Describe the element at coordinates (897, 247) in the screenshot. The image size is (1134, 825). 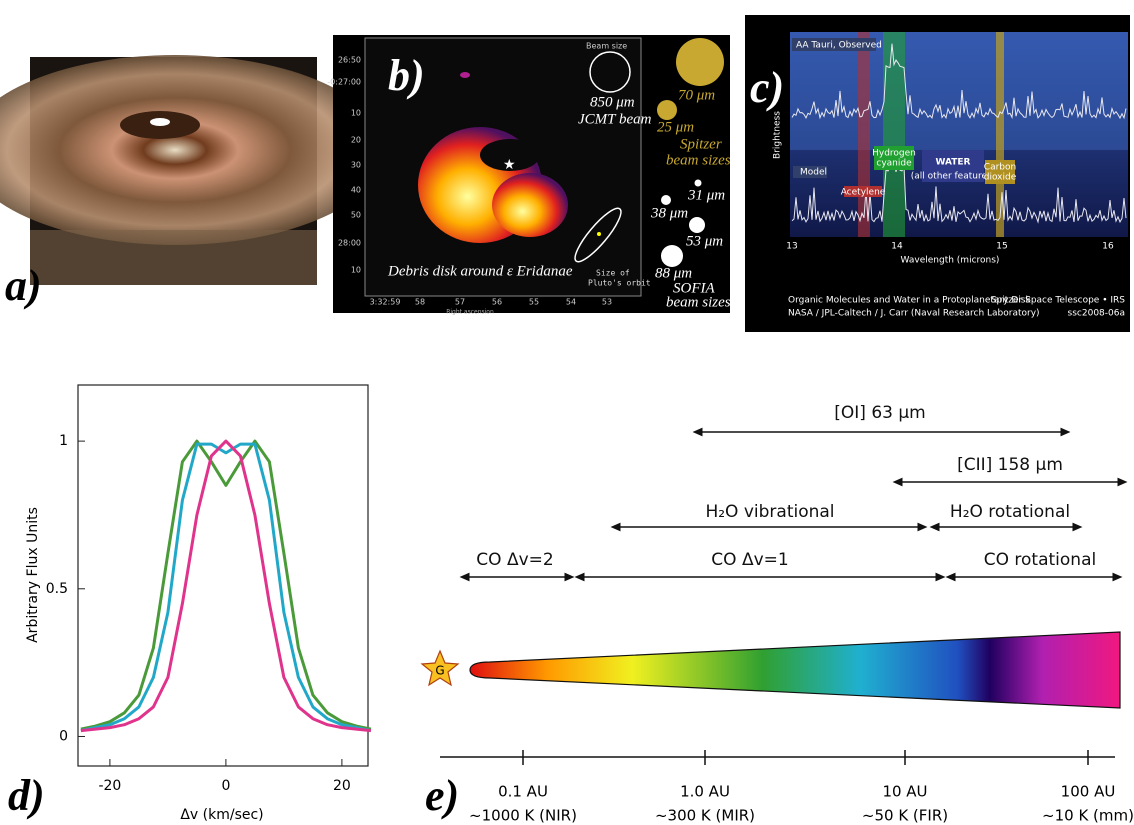
I see `tick-label: 14` at that location.